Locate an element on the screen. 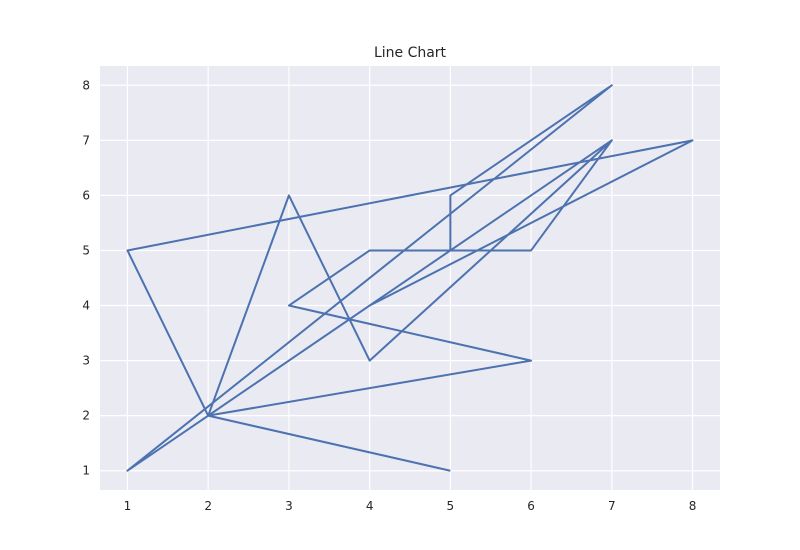  x-tick-label: 6 is located at coordinates (531, 506).